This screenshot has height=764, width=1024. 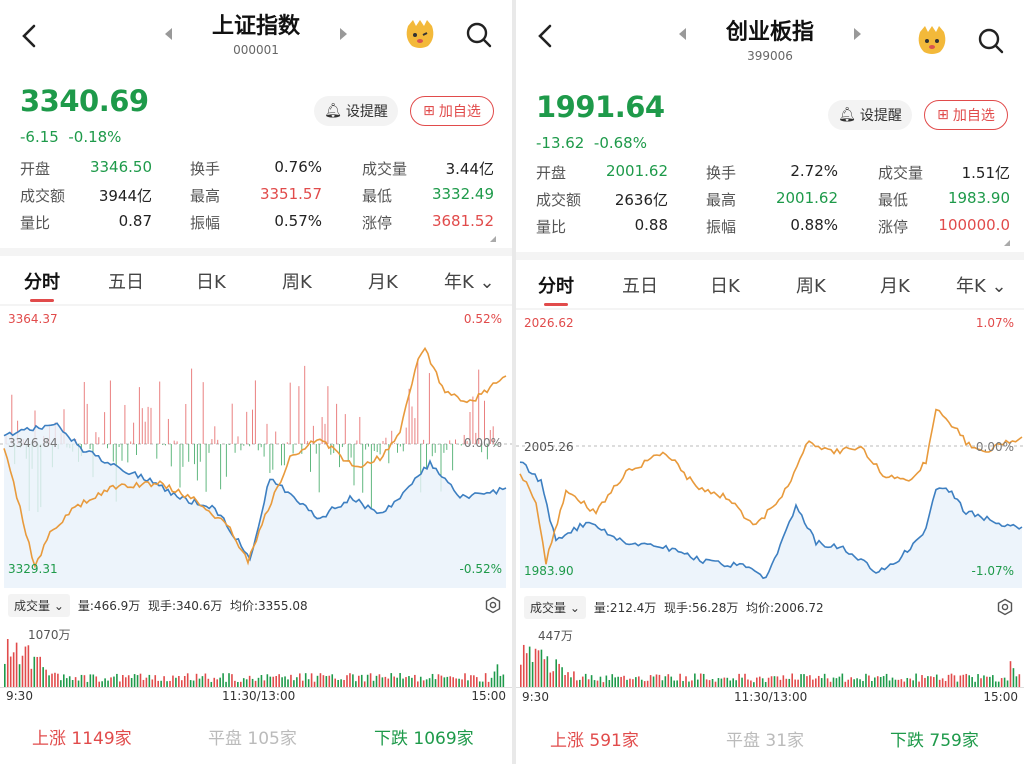 What do you see at coordinates (482, 319) in the screenshot?
I see `axis-top-pct: 0.52%` at bounding box center [482, 319].